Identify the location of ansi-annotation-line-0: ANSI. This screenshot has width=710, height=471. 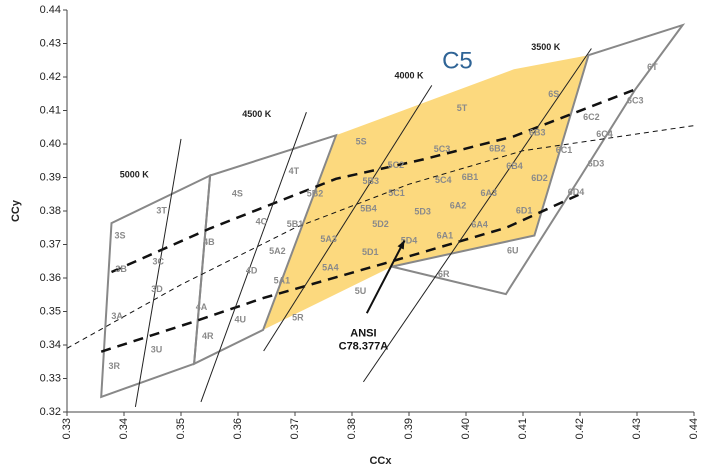
(363, 334).